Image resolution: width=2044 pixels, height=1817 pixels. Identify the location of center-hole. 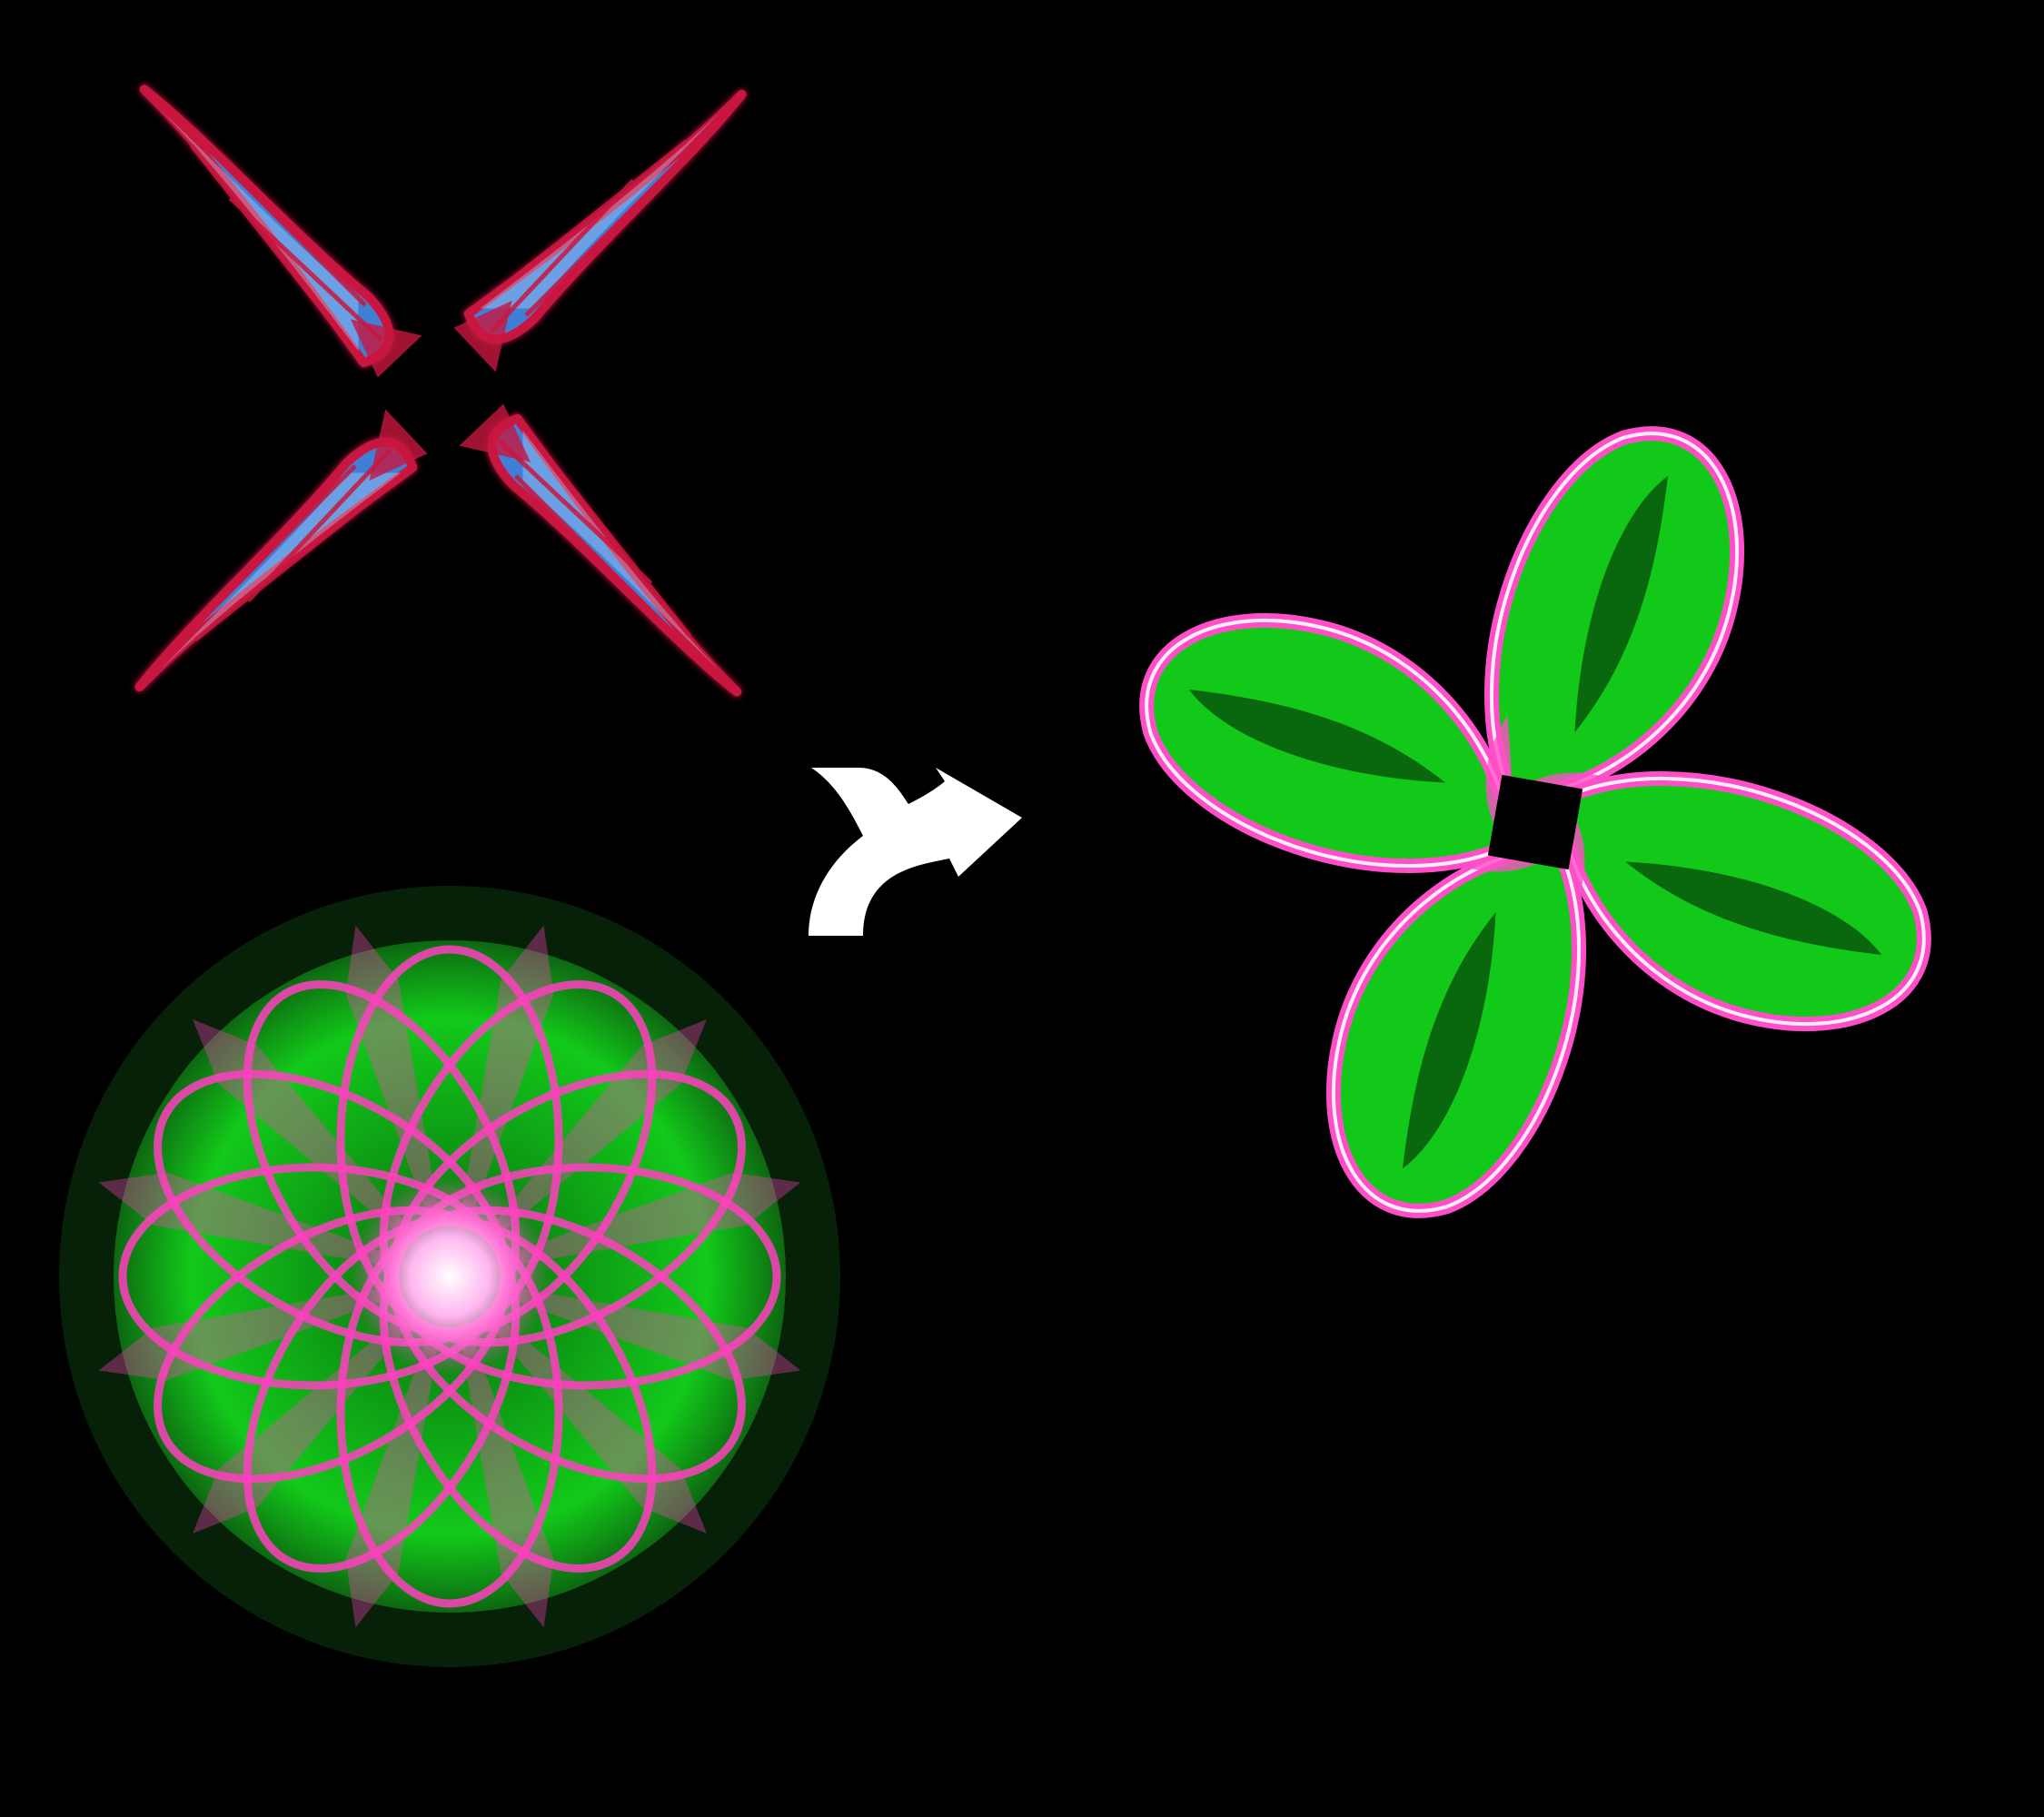
(1535, 822).